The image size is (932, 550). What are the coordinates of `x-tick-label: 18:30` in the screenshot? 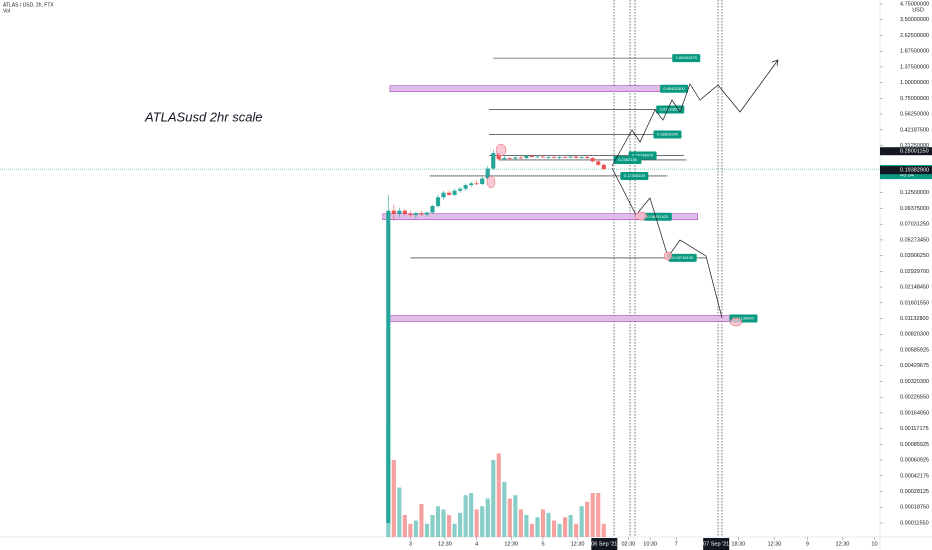 It's located at (738, 544).